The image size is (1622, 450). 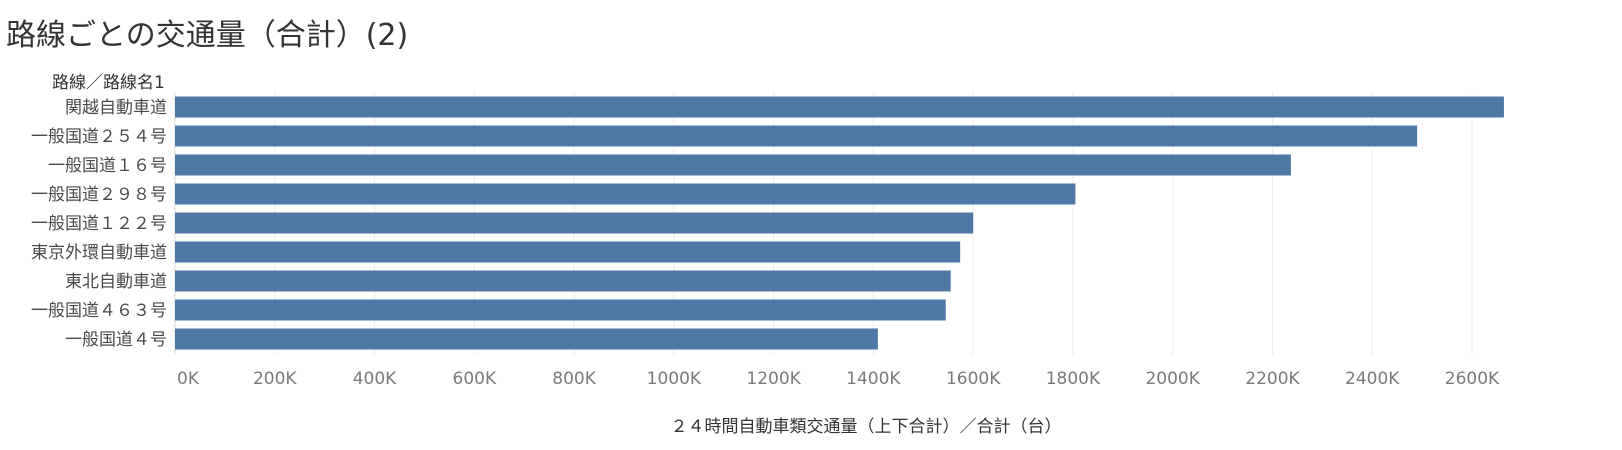 What do you see at coordinates (1272, 379) in the screenshot?
I see `x-tick-label: 2200K` at bounding box center [1272, 379].